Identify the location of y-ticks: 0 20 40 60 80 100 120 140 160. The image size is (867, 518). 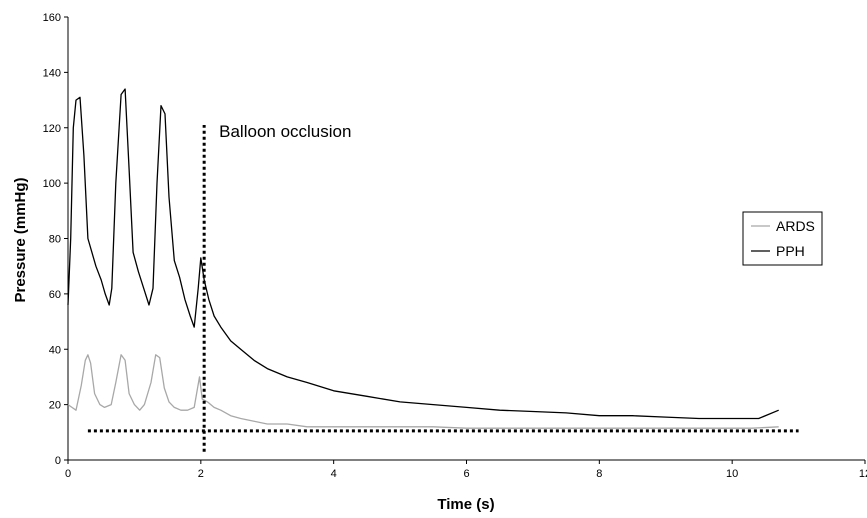
(55, 239).